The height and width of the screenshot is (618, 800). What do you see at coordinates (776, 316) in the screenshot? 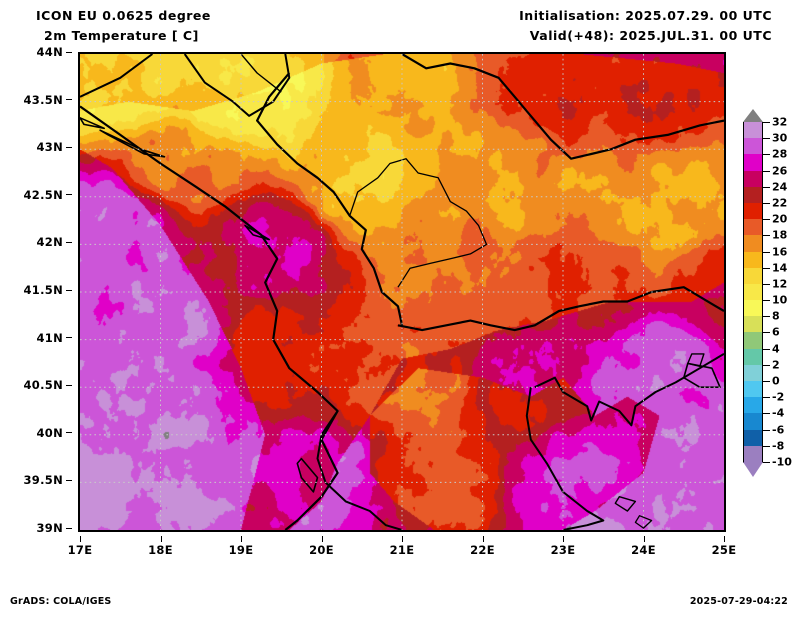
I see `colorbar-tick-label: 8` at bounding box center [776, 316].